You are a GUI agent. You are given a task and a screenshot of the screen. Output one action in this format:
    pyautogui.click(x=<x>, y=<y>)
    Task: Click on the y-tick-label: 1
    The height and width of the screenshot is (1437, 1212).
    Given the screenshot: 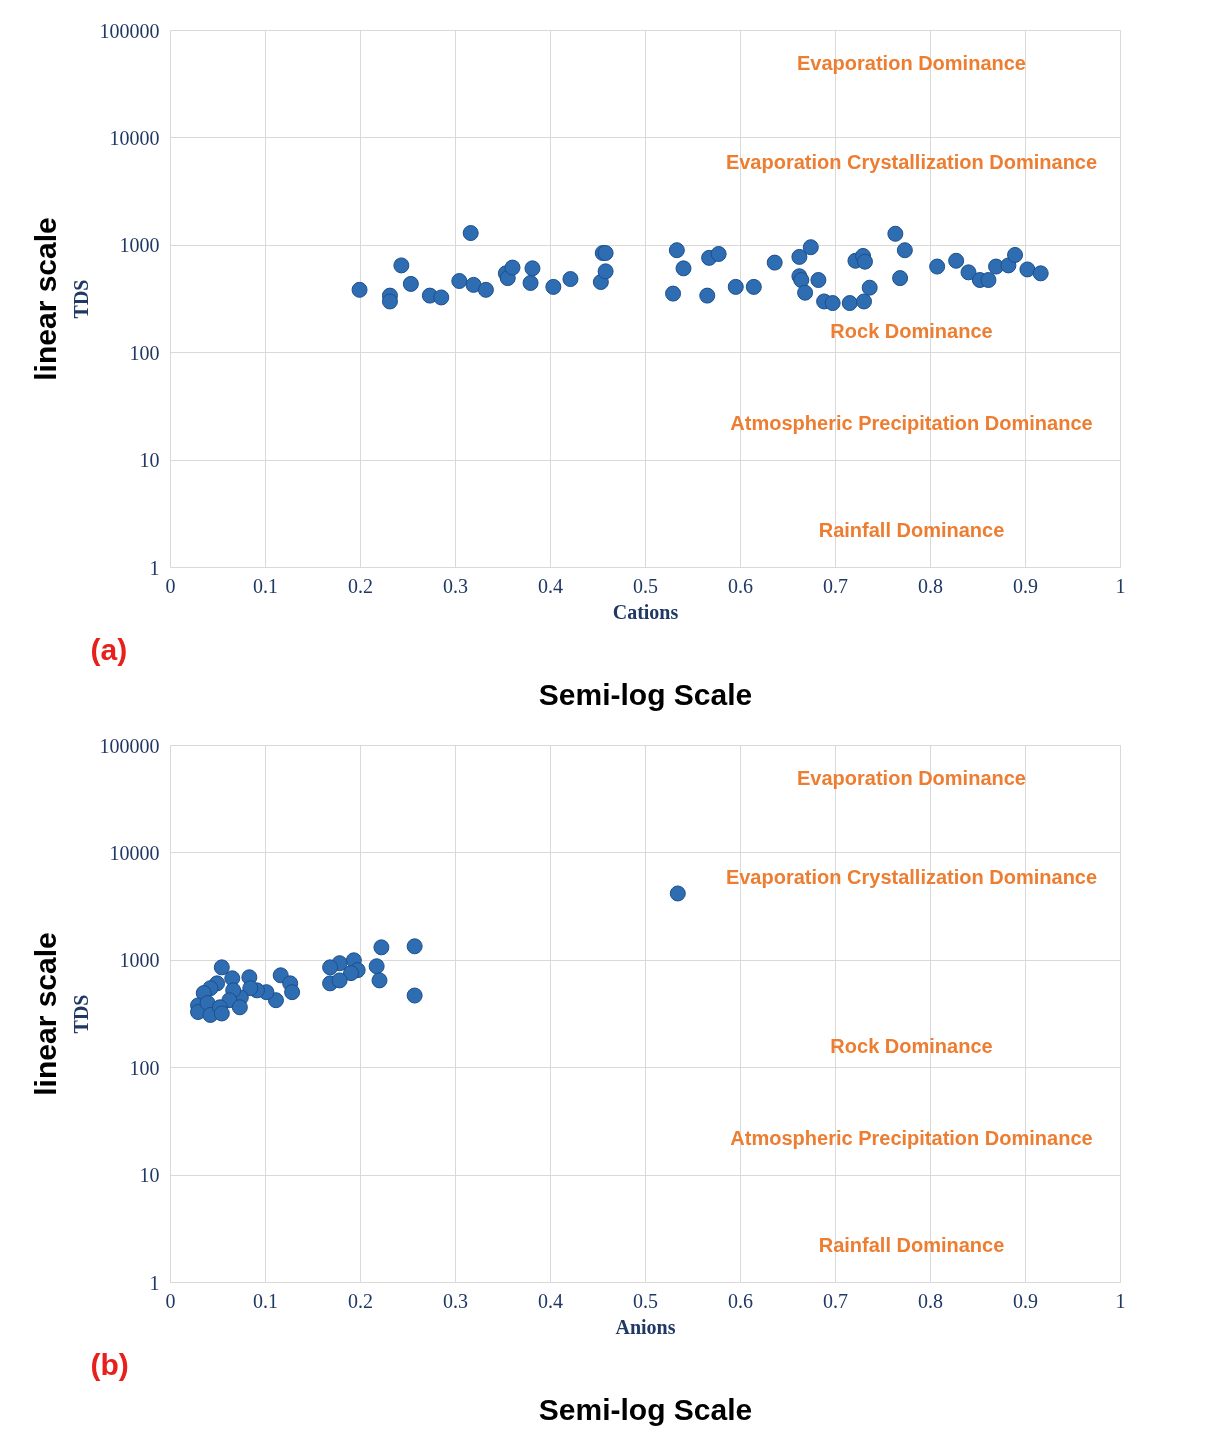 What is the action you would take?
    pyautogui.click(x=154, y=567)
    